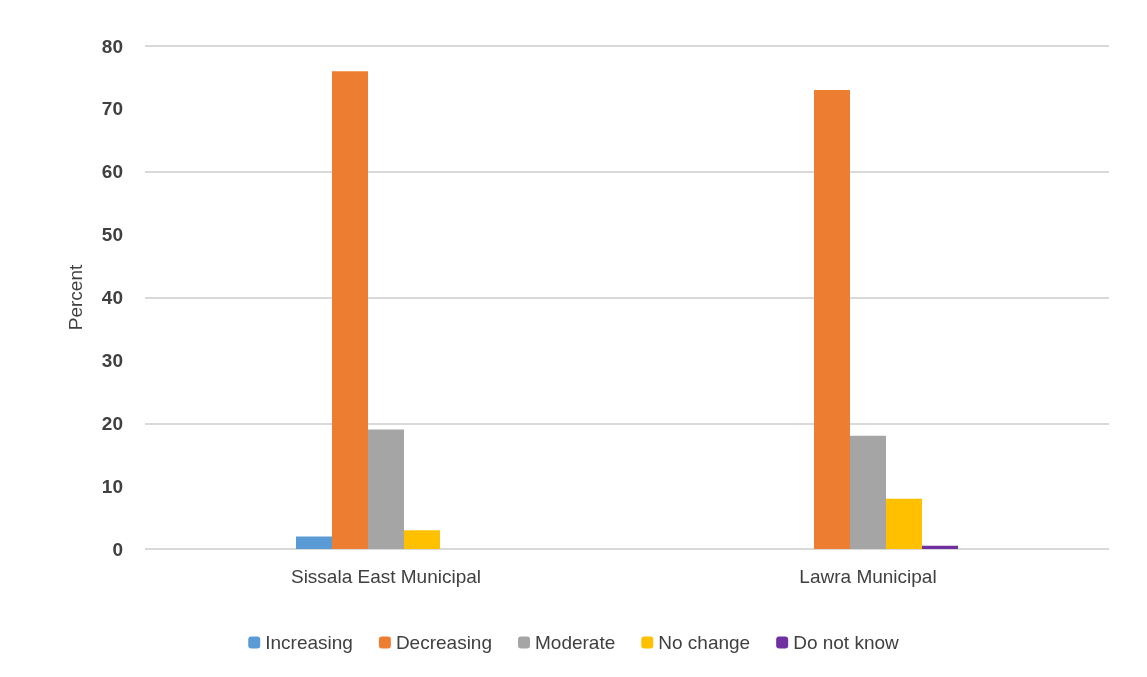 The width and height of the screenshot is (1147, 677). I want to click on y-tick-label: 60, so click(112, 172).